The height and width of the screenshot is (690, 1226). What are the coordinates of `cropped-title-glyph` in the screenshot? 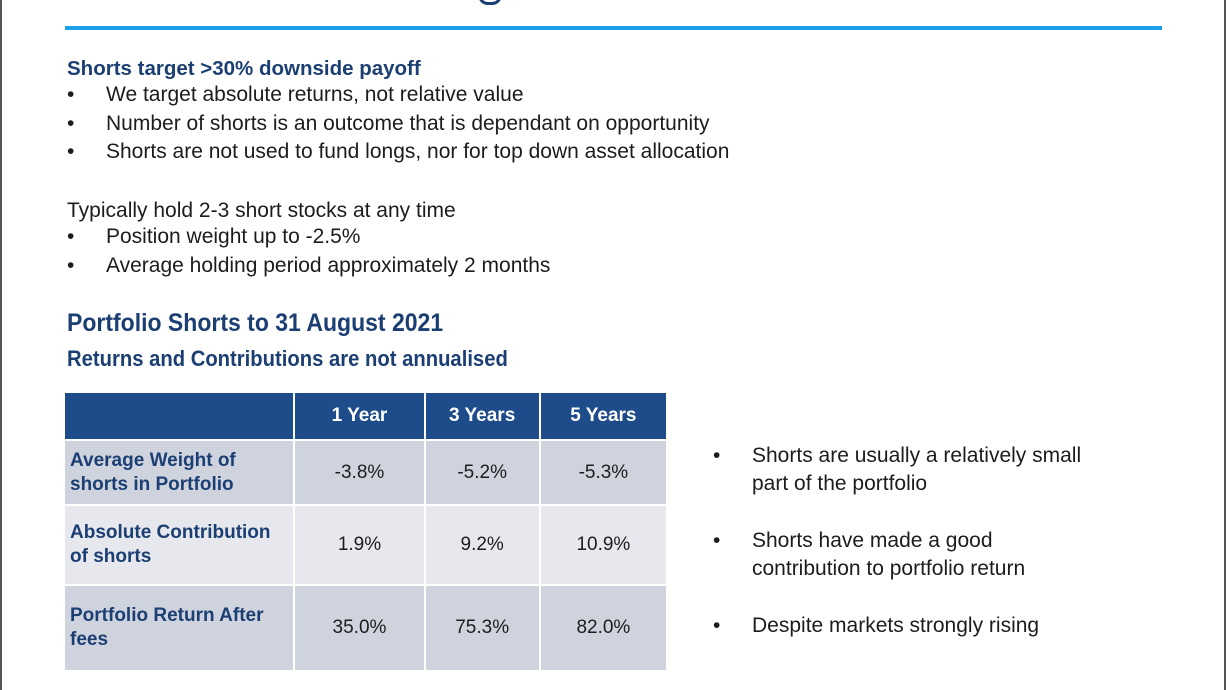 It's located at (490, 2).